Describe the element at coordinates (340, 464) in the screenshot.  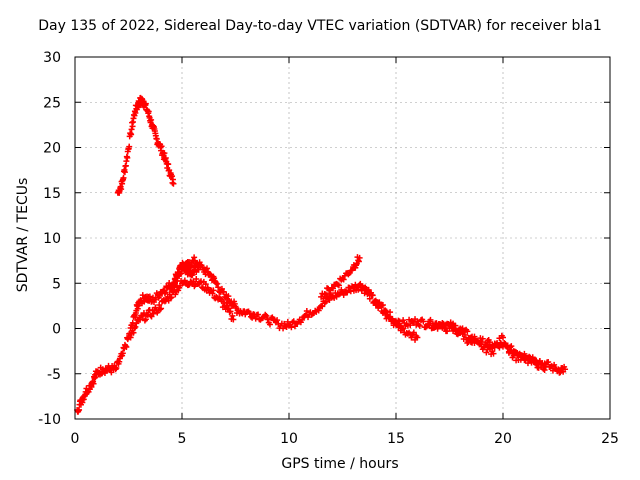
I see `x-axis-label: GPS time / hours` at that location.